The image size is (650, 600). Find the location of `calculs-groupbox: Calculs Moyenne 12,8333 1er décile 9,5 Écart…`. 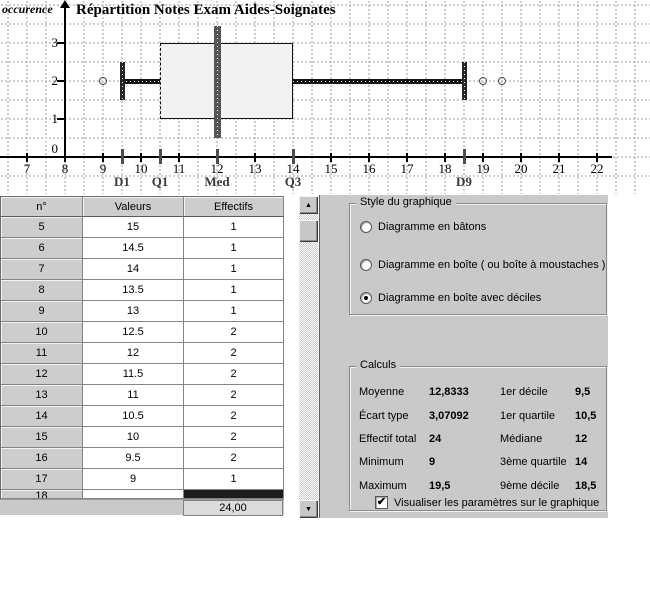

calculs-groupbox: Calculs Moyenne 12,8333 1er décile 9,5 Écart… is located at coordinates (478, 435).